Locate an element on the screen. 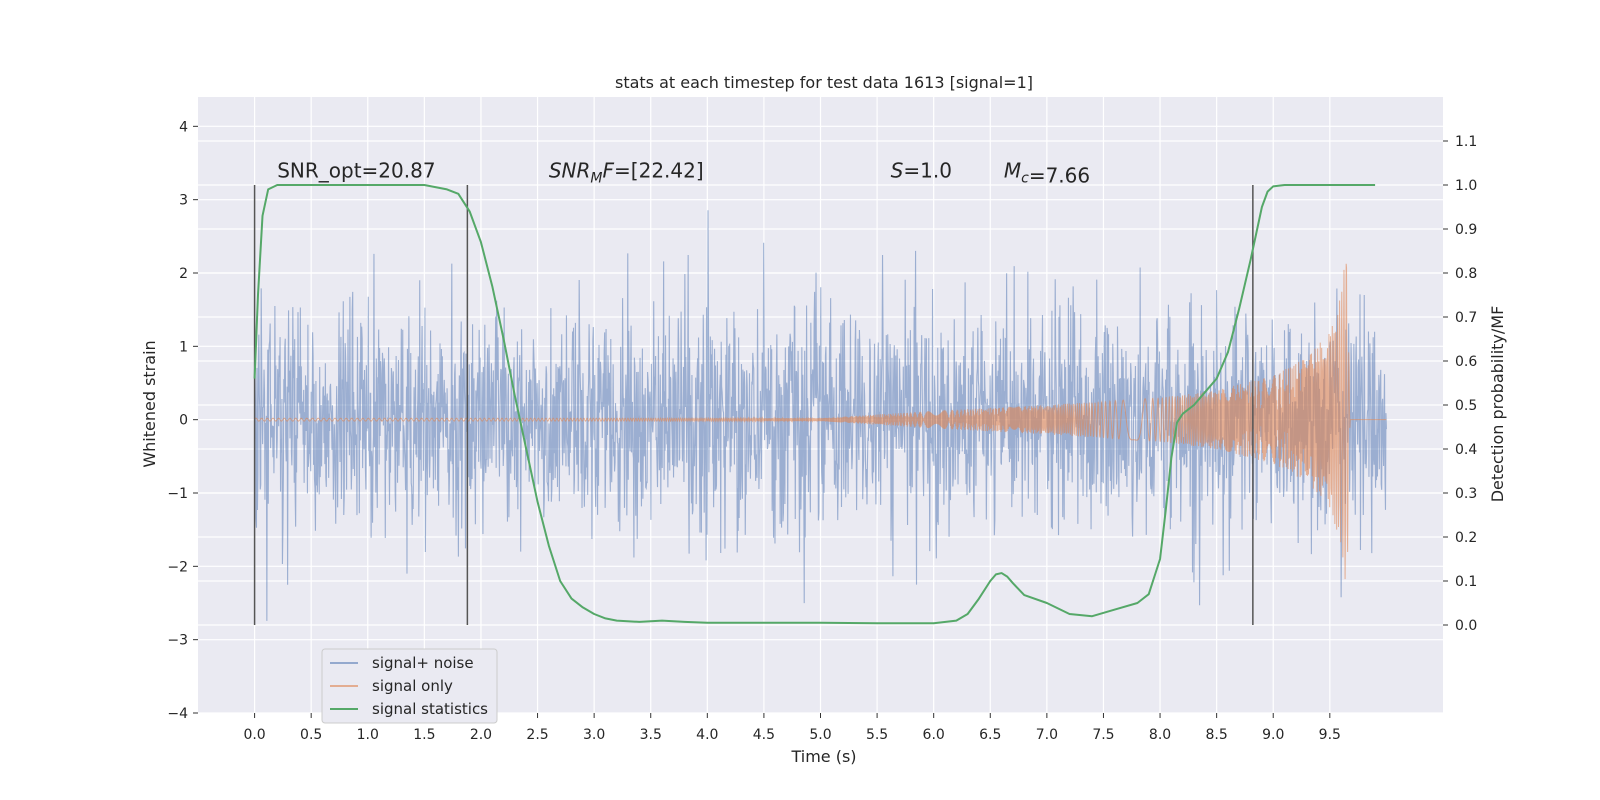 This screenshot has width=1600, height=800. y-left-tick-label: −1 is located at coordinates (177, 494).